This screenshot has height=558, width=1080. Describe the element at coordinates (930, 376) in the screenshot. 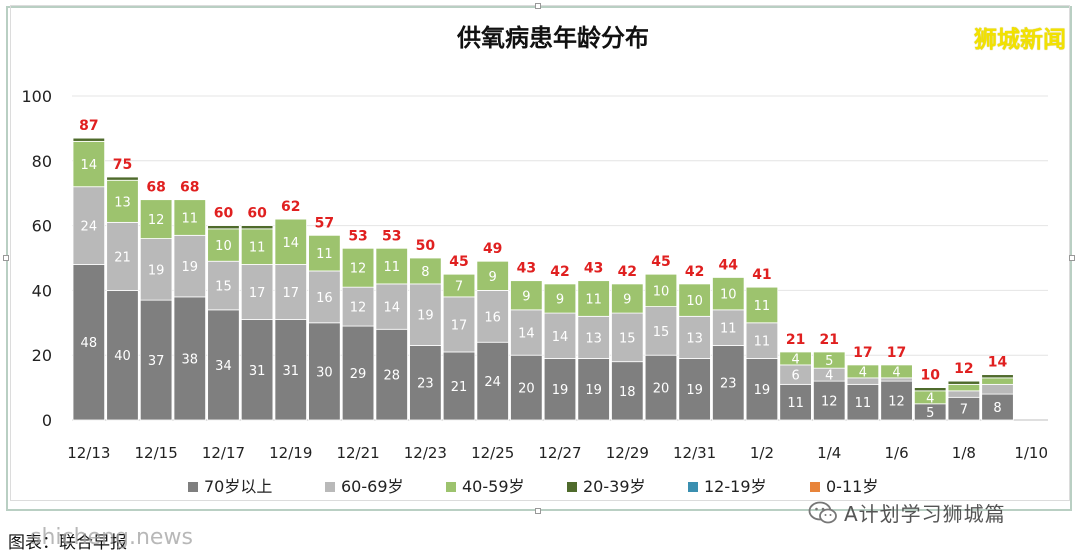

I see `total-label: 10` at that location.